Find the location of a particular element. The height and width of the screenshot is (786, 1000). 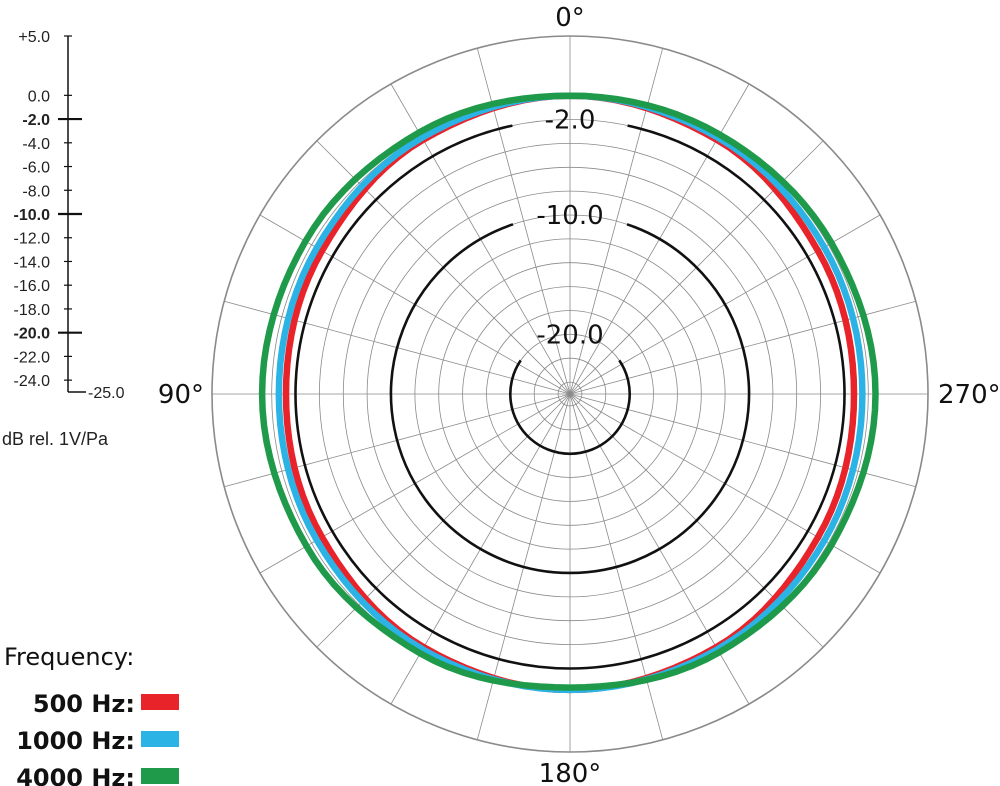

scale-tick-label: -8.0 is located at coordinates (36, 191).